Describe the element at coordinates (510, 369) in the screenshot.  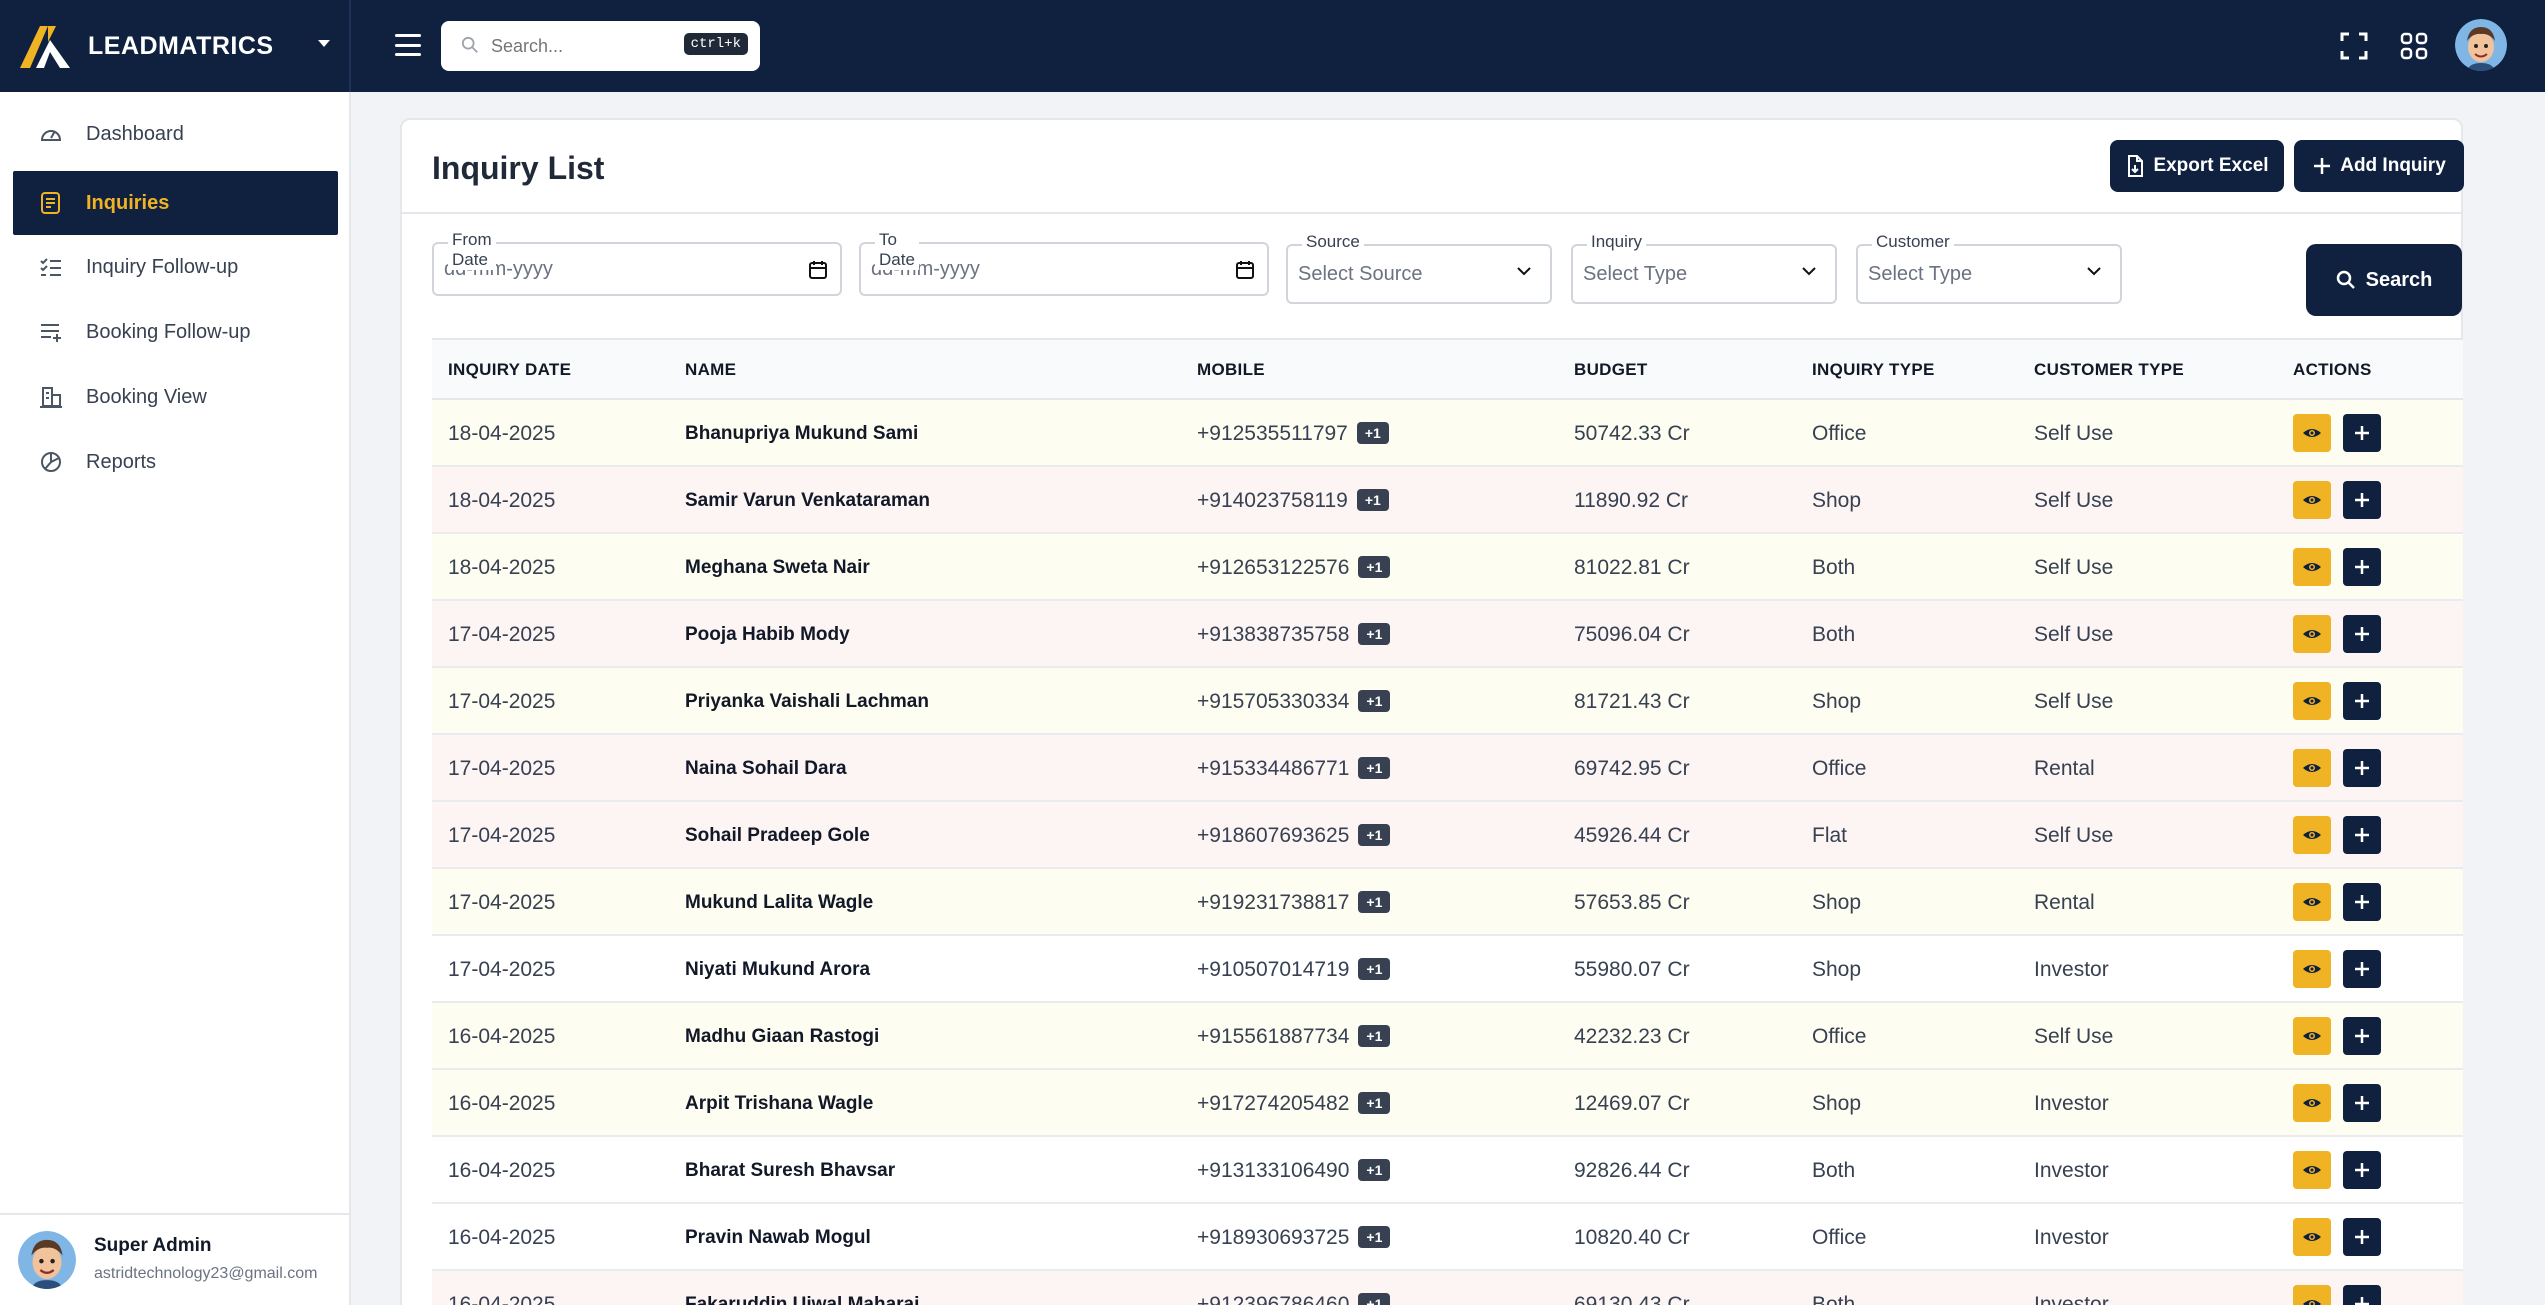
I see `col-header-inquiry-date: INQUIRY DATE` at that location.